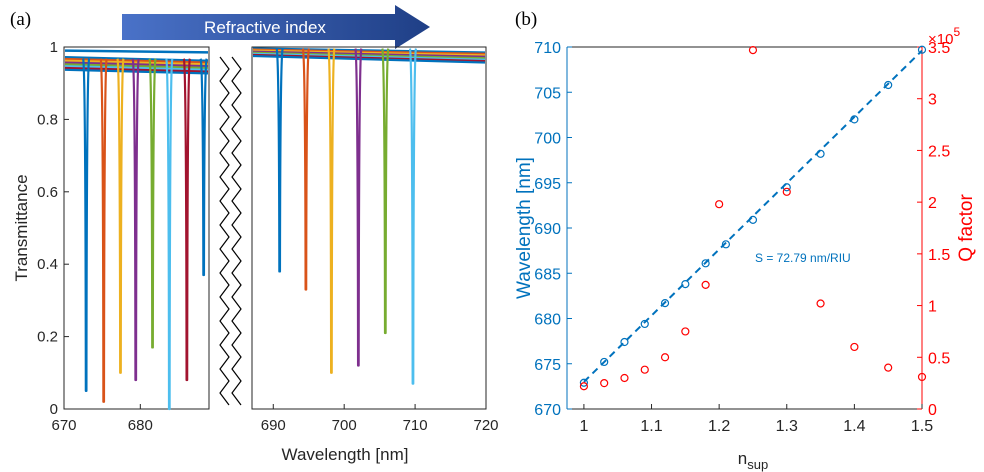 This screenshot has height=472, width=984. What do you see at coordinates (415, 425) in the screenshot?
I see `x-tick-label-a: 710` at bounding box center [415, 425].